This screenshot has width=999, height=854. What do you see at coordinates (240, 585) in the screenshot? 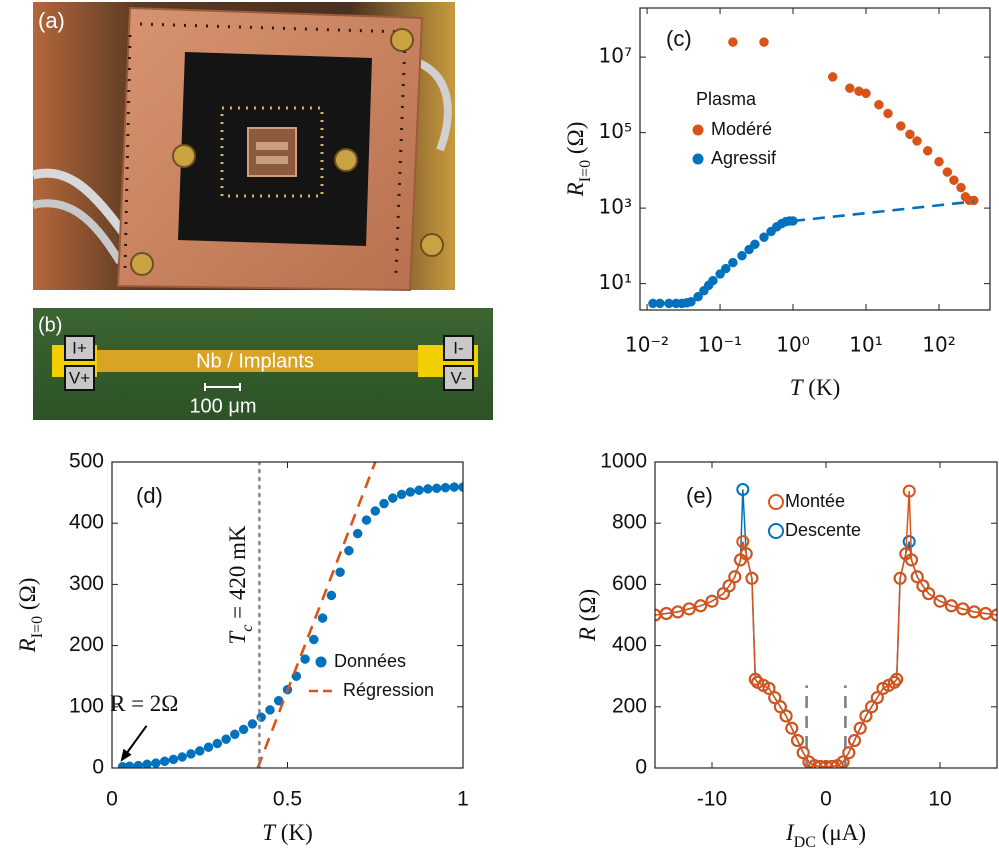
I see `annotation: Tc = 420 mK` at bounding box center [240, 585].